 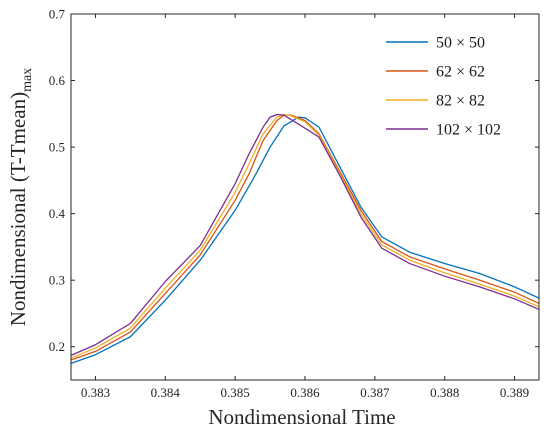 I want to click on x-tick-label: 0.386, so click(x=305, y=392).